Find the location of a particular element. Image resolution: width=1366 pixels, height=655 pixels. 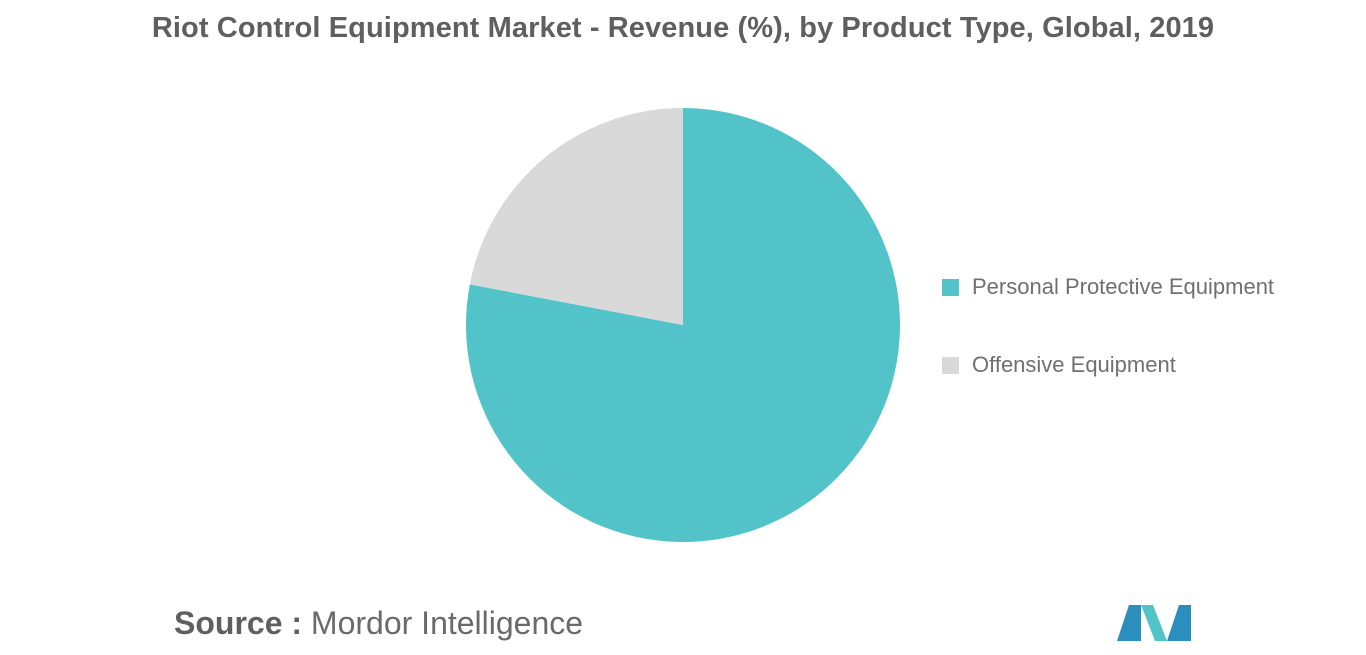

legend-label: Offensive Equipment is located at coordinates (1074, 364).